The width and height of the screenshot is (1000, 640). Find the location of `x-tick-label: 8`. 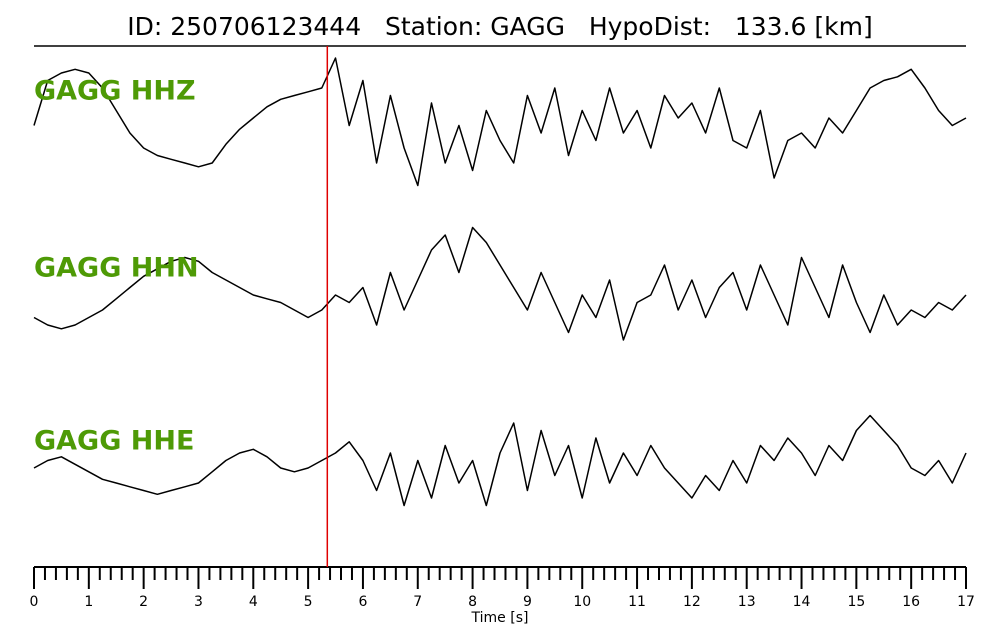

x-tick-label: 8 is located at coordinates (472, 602).